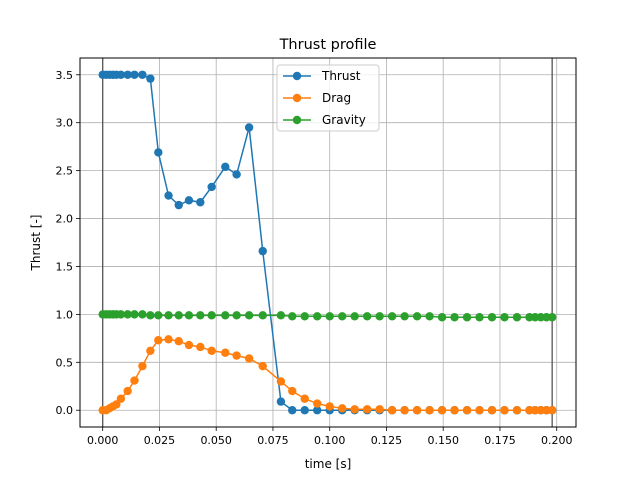  What do you see at coordinates (500, 440) in the screenshot?
I see `x-tick-label: 0.175` at bounding box center [500, 440].